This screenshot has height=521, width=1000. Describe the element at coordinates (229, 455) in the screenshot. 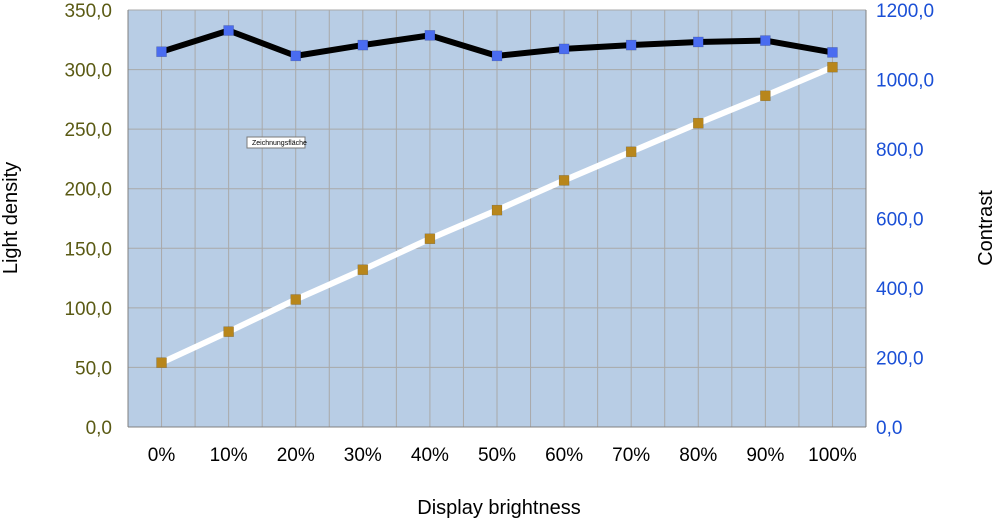

I see `x-tick-label: 10%` at that location.